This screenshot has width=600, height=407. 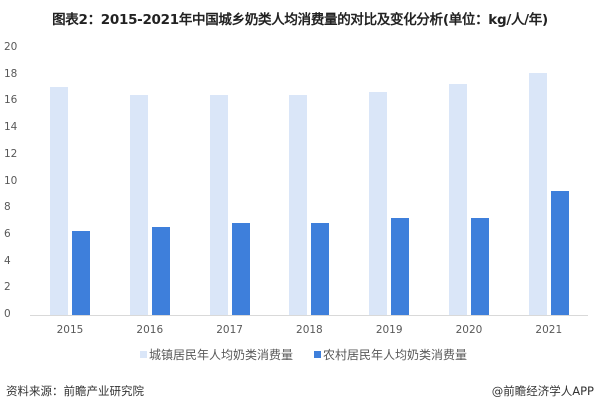 What do you see at coordinates (7, 233) in the screenshot?
I see `y-tick-label: 6` at bounding box center [7, 233].